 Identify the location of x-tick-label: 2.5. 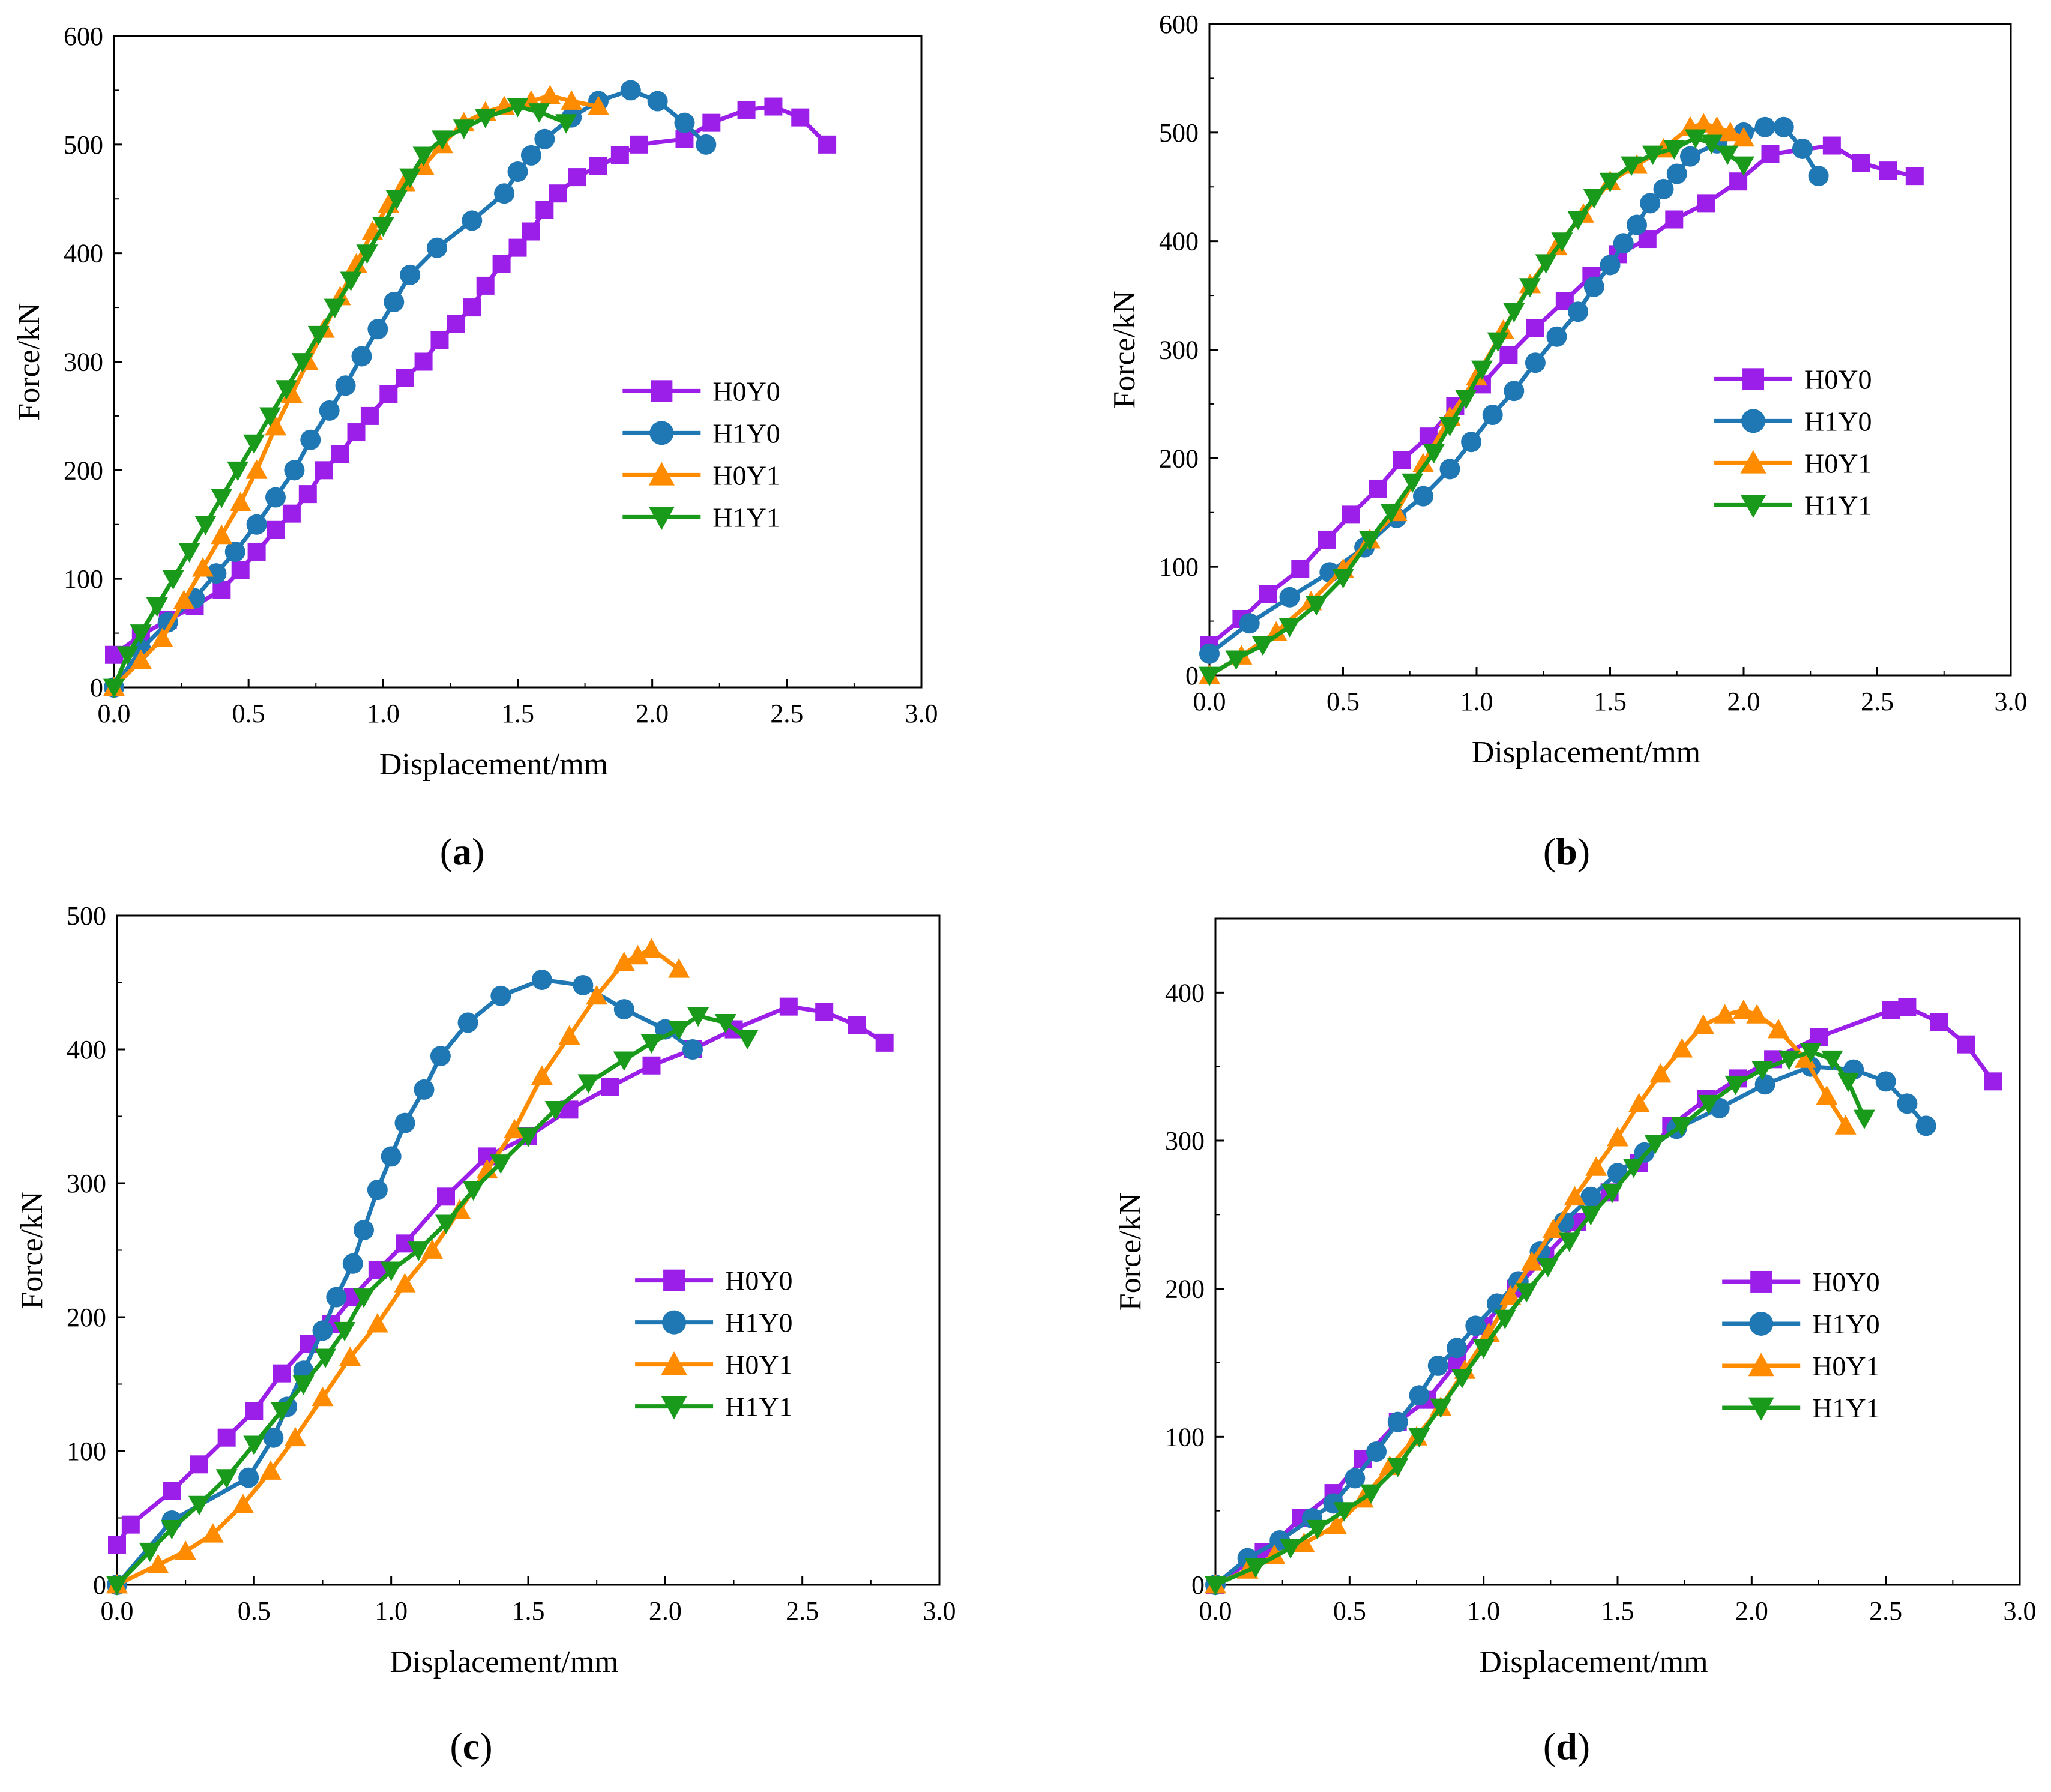
(1886, 1611).